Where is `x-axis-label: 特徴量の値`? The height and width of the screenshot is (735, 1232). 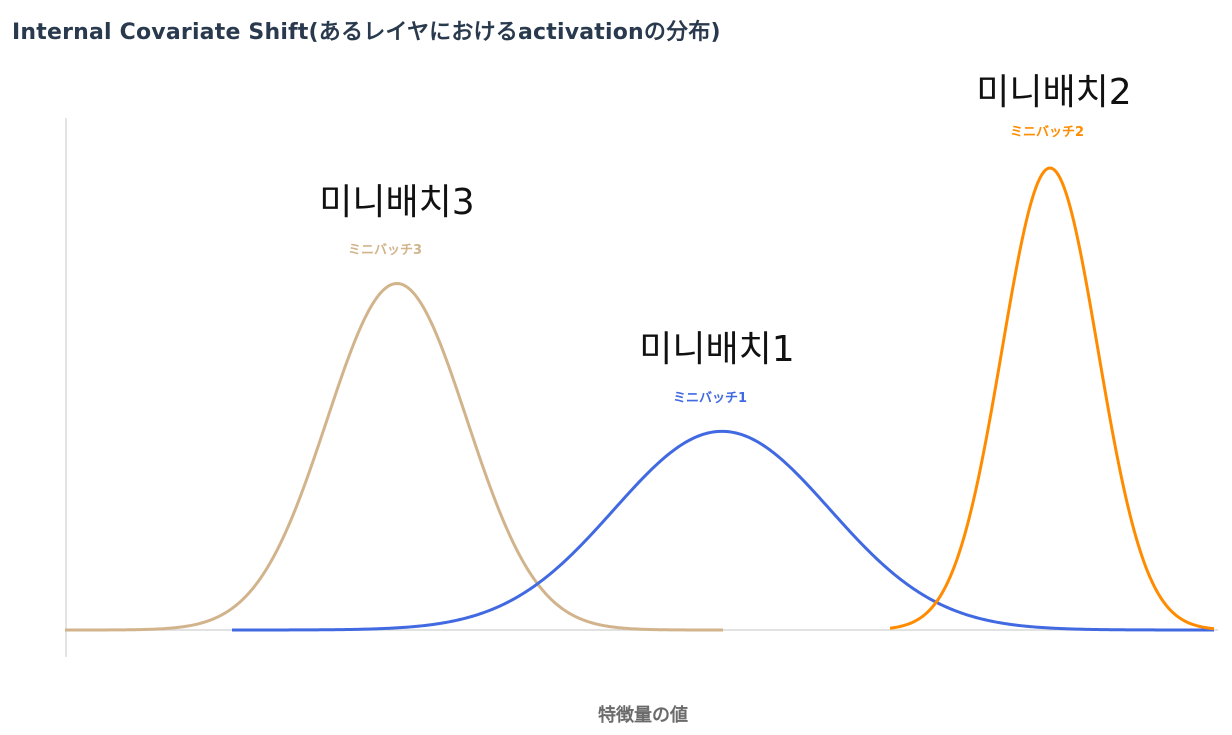 x-axis-label: 特徴量の値 is located at coordinates (643, 715).